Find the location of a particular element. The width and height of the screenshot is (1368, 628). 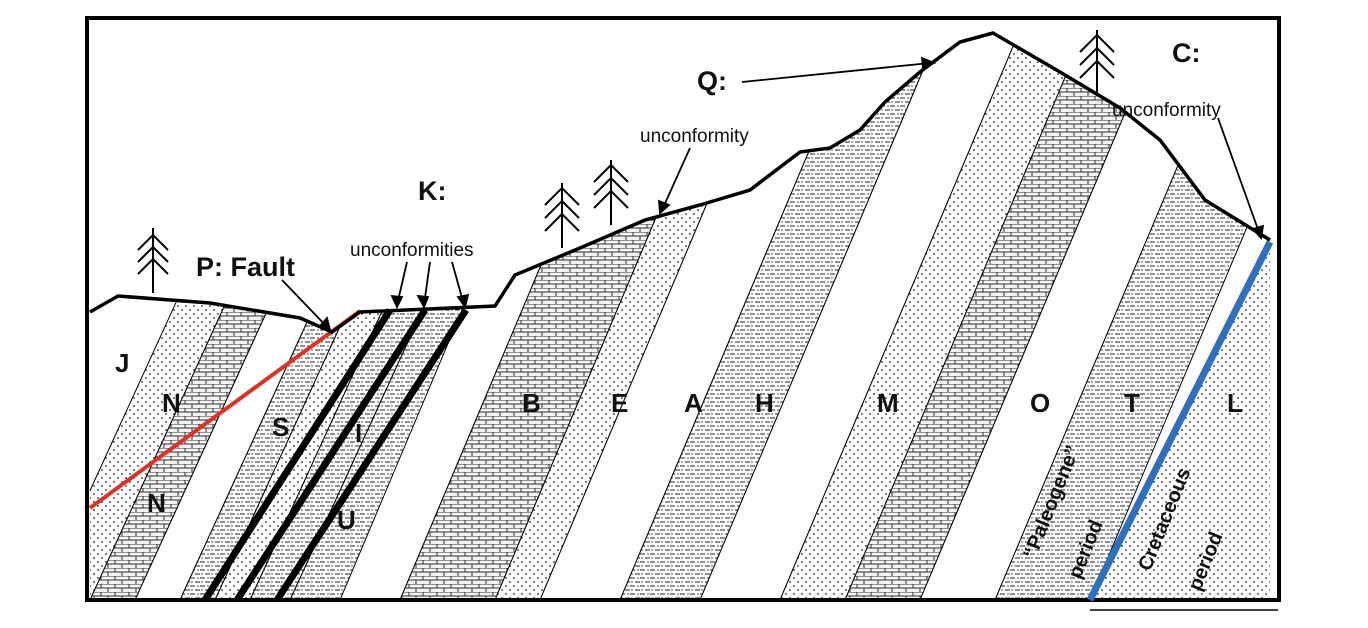

label-k: K: is located at coordinates (432, 191).